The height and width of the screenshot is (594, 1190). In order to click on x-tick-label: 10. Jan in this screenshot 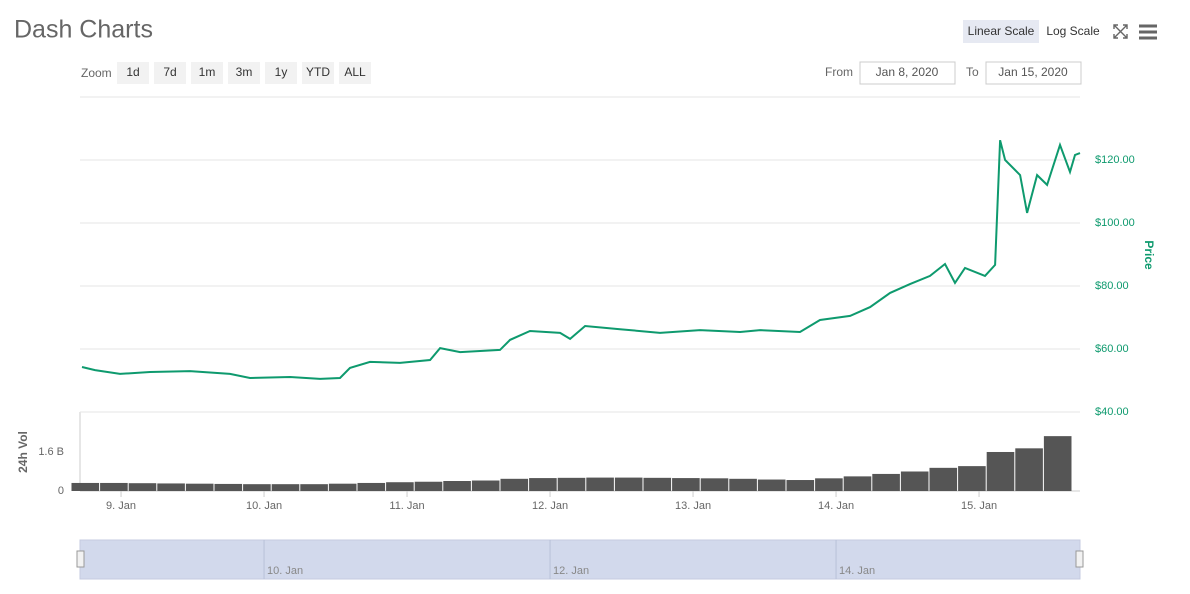, I will do `click(264, 506)`.